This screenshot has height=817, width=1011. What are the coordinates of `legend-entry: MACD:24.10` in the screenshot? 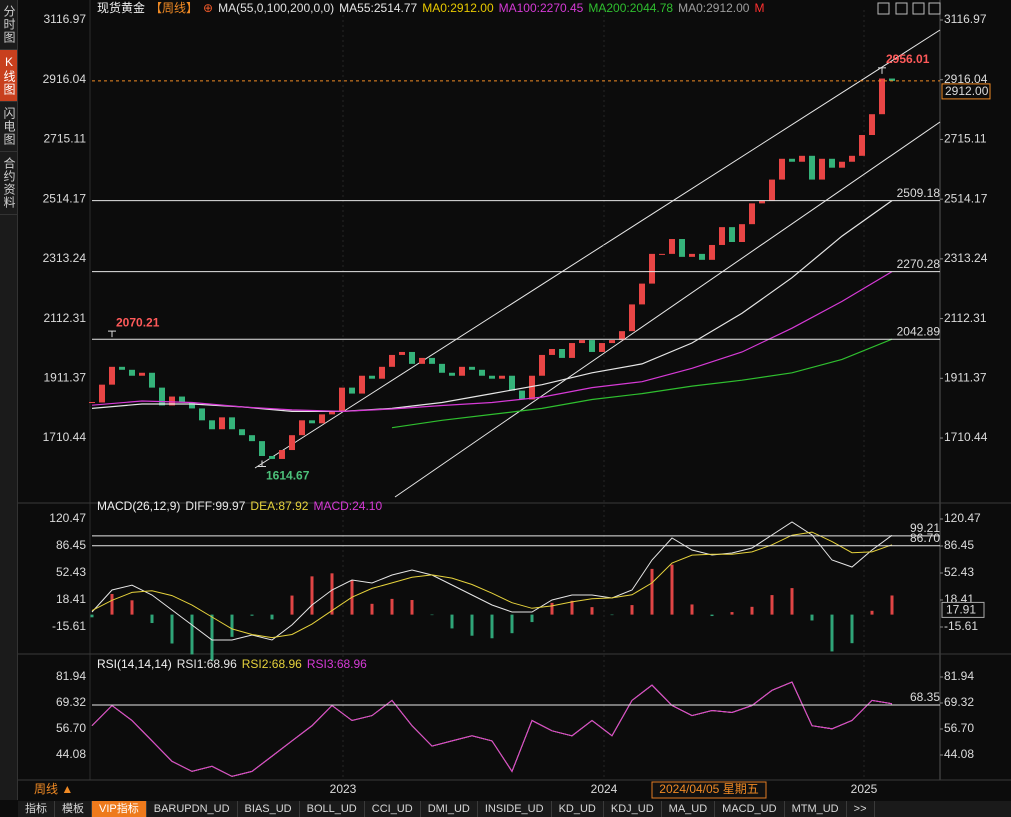 It's located at (347, 506).